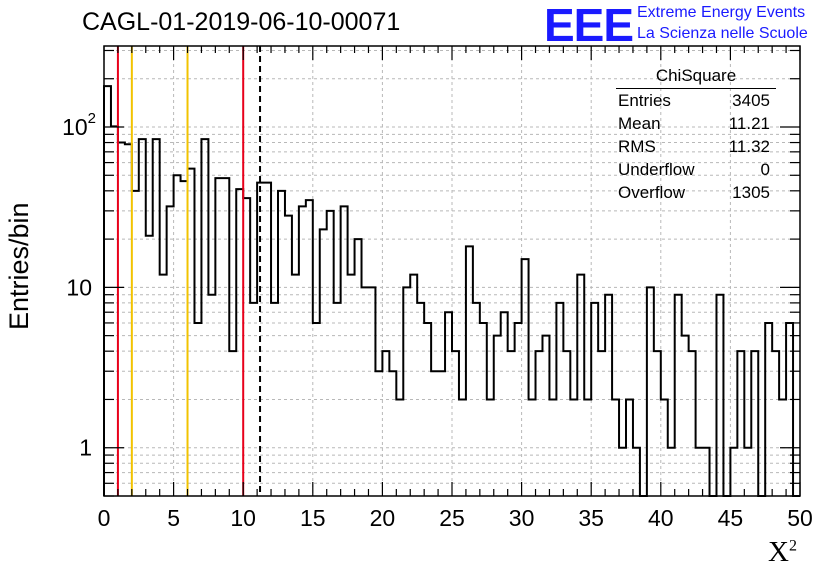 This screenshot has width=836, height=577. I want to click on stats-row-rms: RMS 11.32, so click(695, 146).